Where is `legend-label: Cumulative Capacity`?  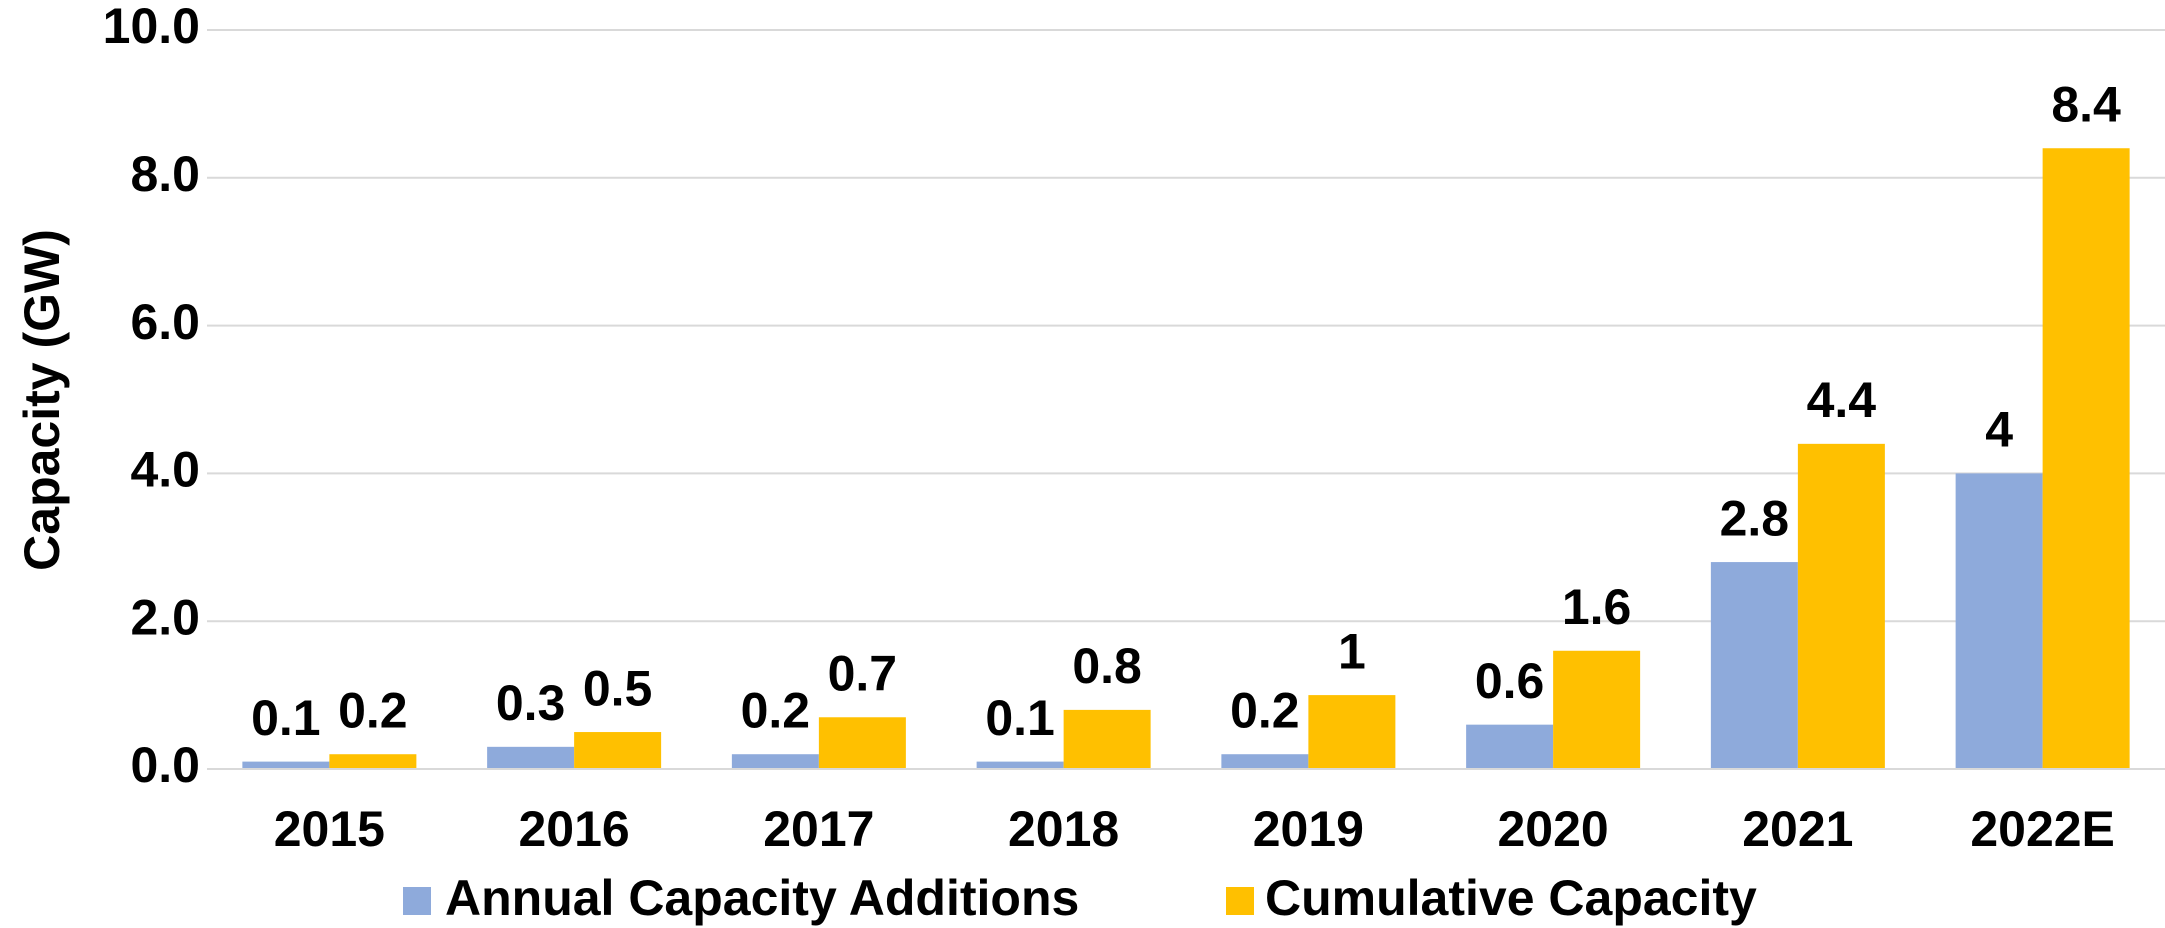
legend-label: Cumulative Capacity is located at coordinates (1511, 898).